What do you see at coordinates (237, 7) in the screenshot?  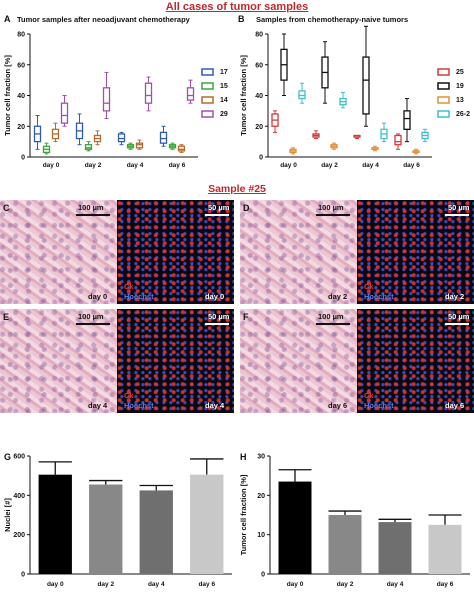 I see `figure-main-title: All cases of tumor samples` at bounding box center [237, 7].